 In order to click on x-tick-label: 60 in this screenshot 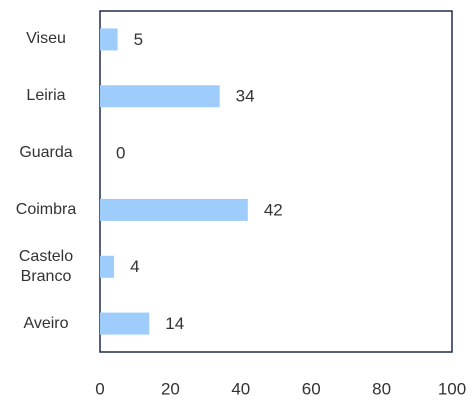, I will do `click(311, 388)`.